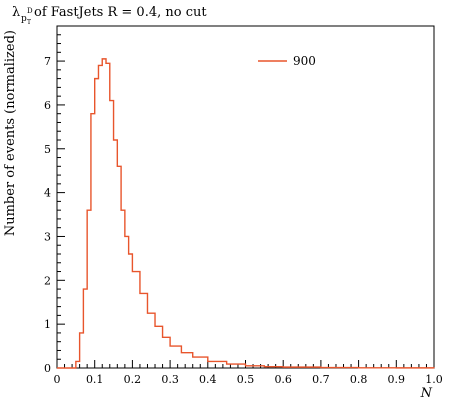 This screenshot has height=407, width=450. I want to click on x-tick-label-0: 0, so click(57, 379).